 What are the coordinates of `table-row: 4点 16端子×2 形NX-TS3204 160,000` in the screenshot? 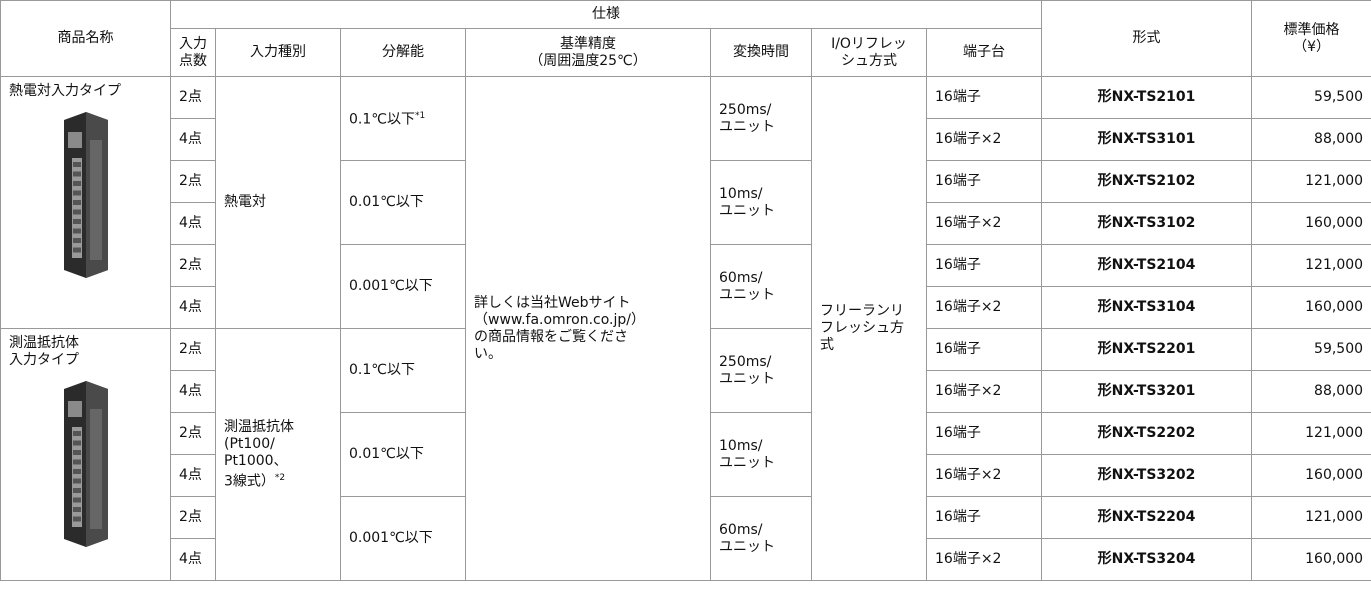 It's located at (686, 559).